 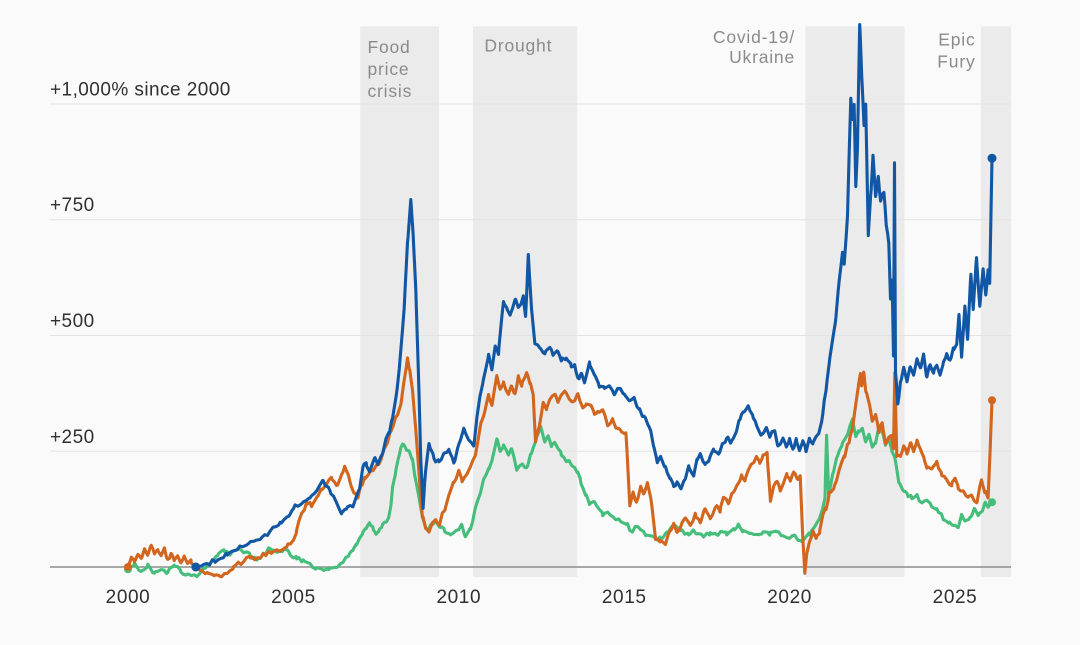 What do you see at coordinates (624, 597) in the screenshot?
I see `svg-text: 2015` at bounding box center [624, 597].